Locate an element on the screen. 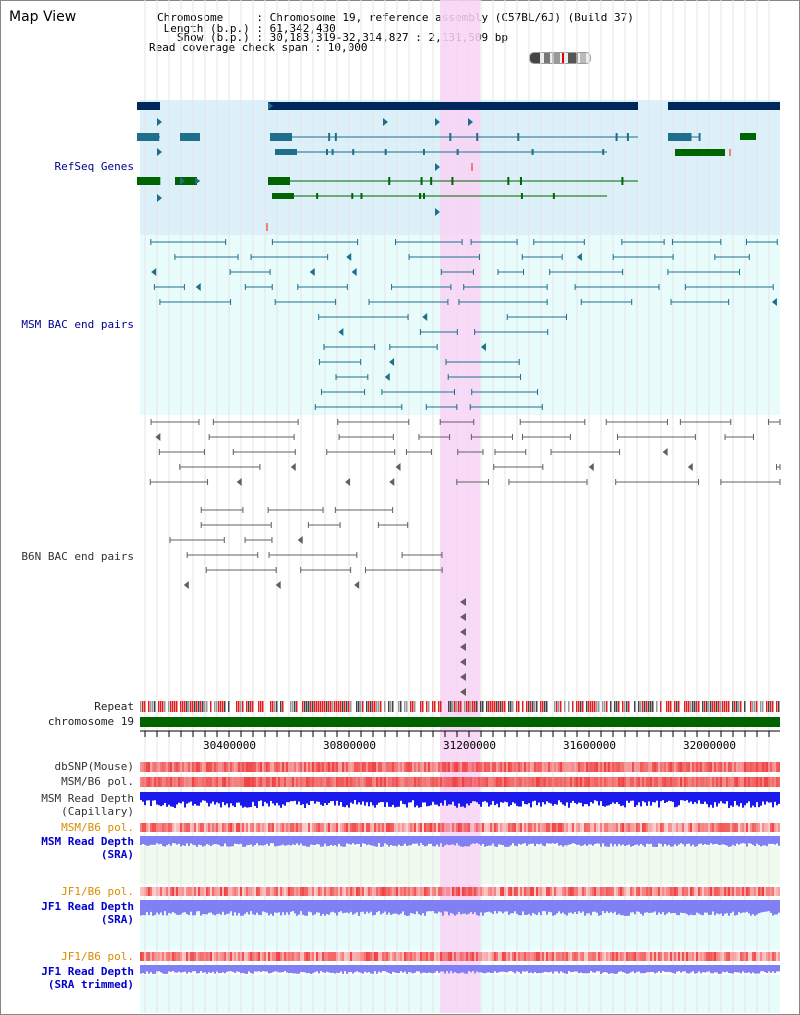  msm-b6-pol-label-2: MSM/B6 pol. is located at coordinates (97, 827).